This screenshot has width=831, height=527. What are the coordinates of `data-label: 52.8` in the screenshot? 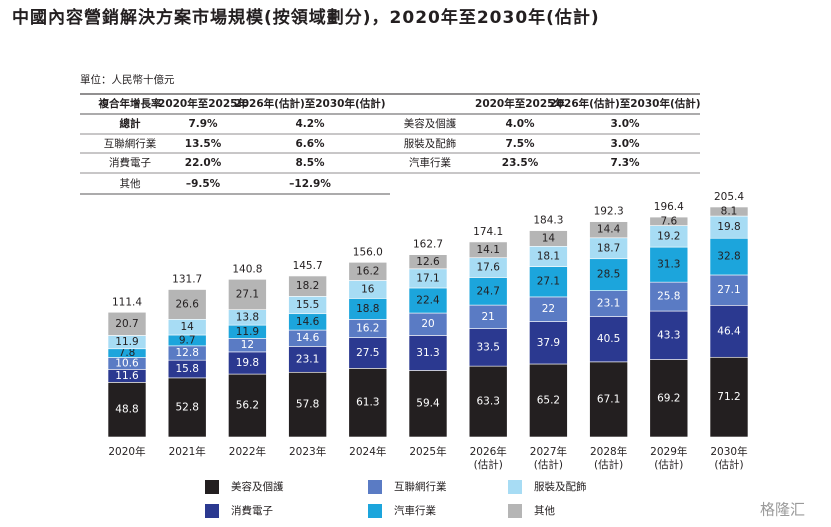 It's located at (187, 407).